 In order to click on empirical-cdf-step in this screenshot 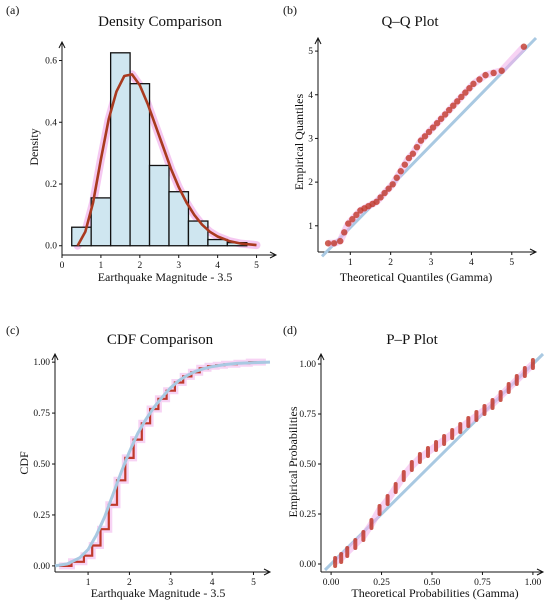, I will do `click(162, 464)`.